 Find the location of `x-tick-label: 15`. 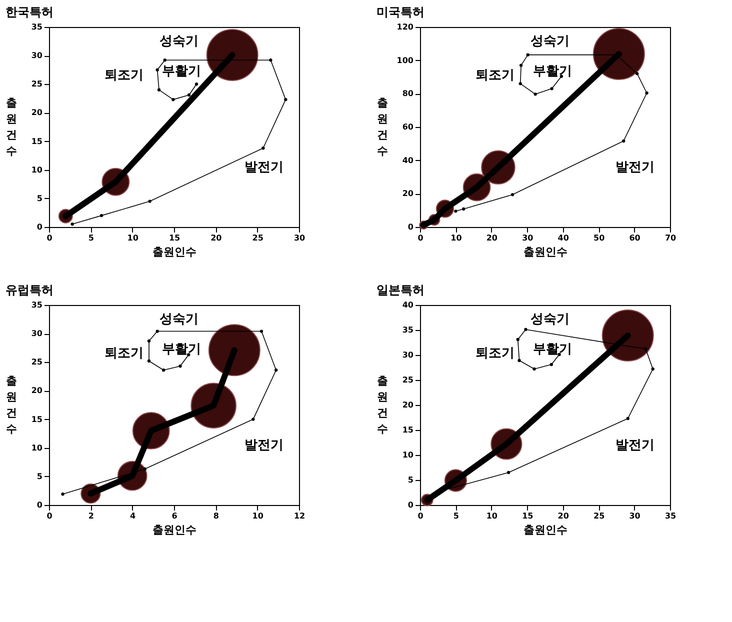

x-tick-label: 15 is located at coordinates (174, 238).